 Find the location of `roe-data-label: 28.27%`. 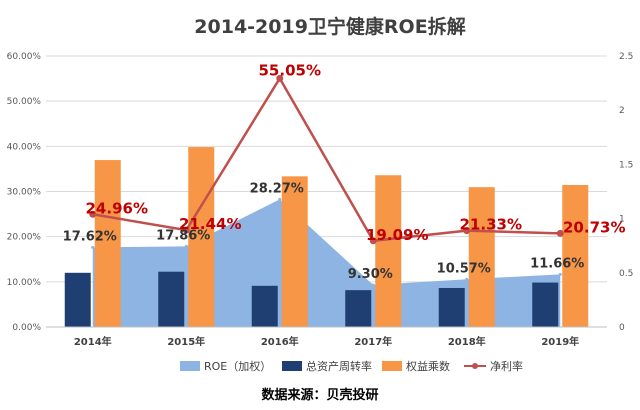

roe-data-label: 28.27% is located at coordinates (277, 188).